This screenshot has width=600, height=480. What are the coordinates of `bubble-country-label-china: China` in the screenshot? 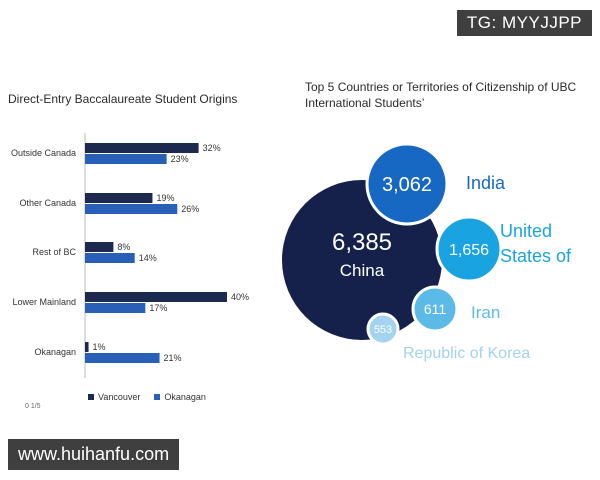 It's located at (362, 270).